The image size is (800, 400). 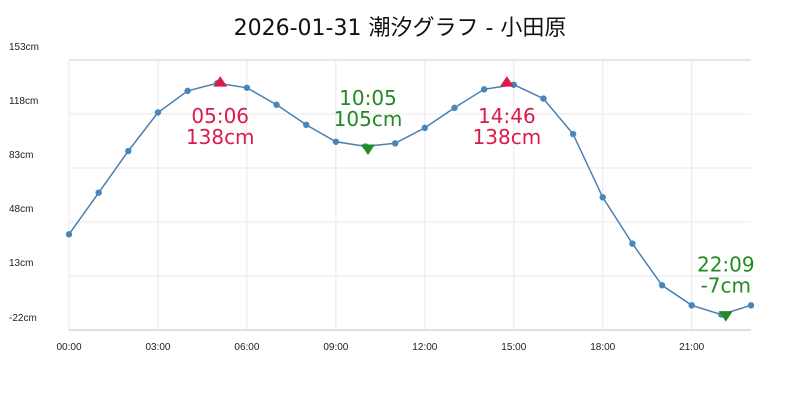 I want to click on x-tick-label: 00:00, so click(x=68, y=347).